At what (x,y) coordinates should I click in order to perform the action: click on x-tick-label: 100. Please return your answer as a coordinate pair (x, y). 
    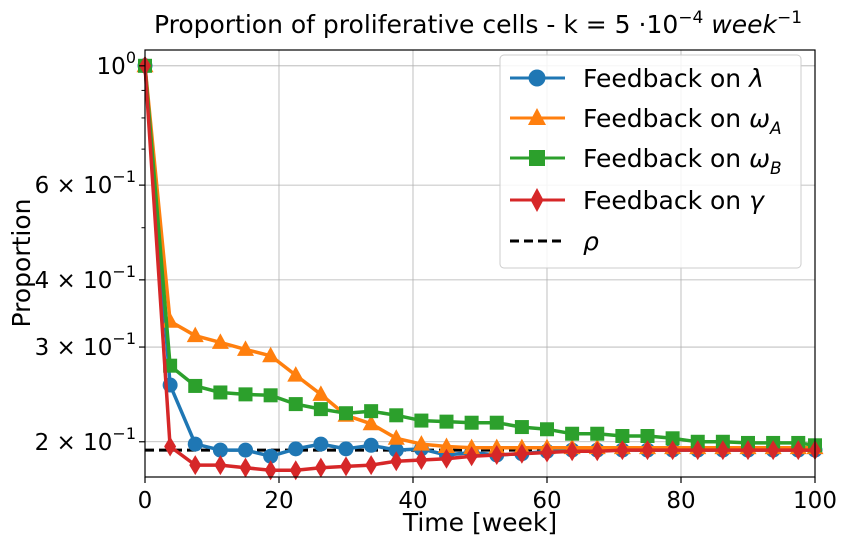
    Looking at the image, I should click on (815, 501).